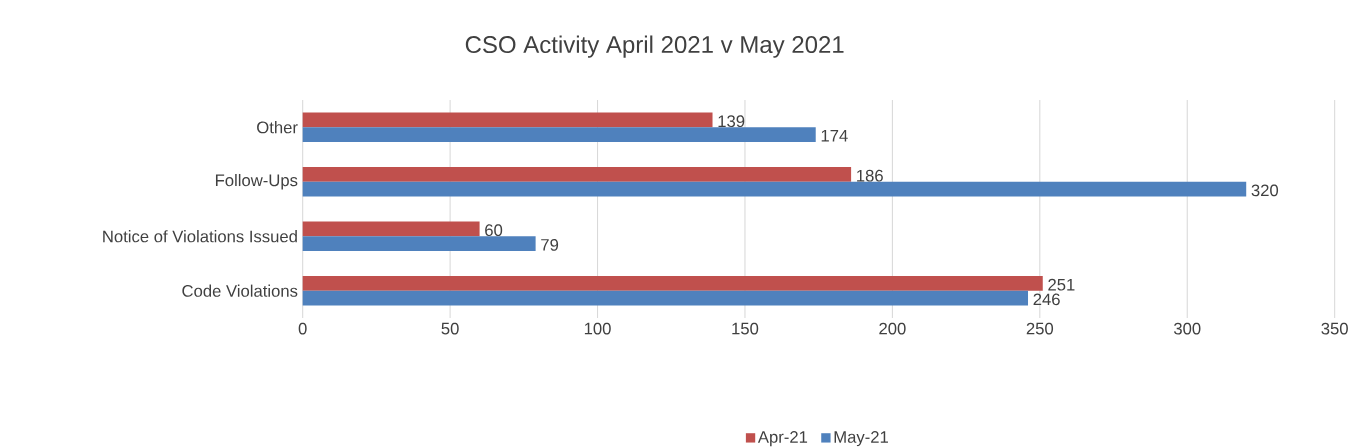 The width and height of the screenshot is (1358, 448). What do you see at coordinates (1334, 328) in the screenshot?
I see `x-tick-label: 350` at bounding box center [1334, 328].